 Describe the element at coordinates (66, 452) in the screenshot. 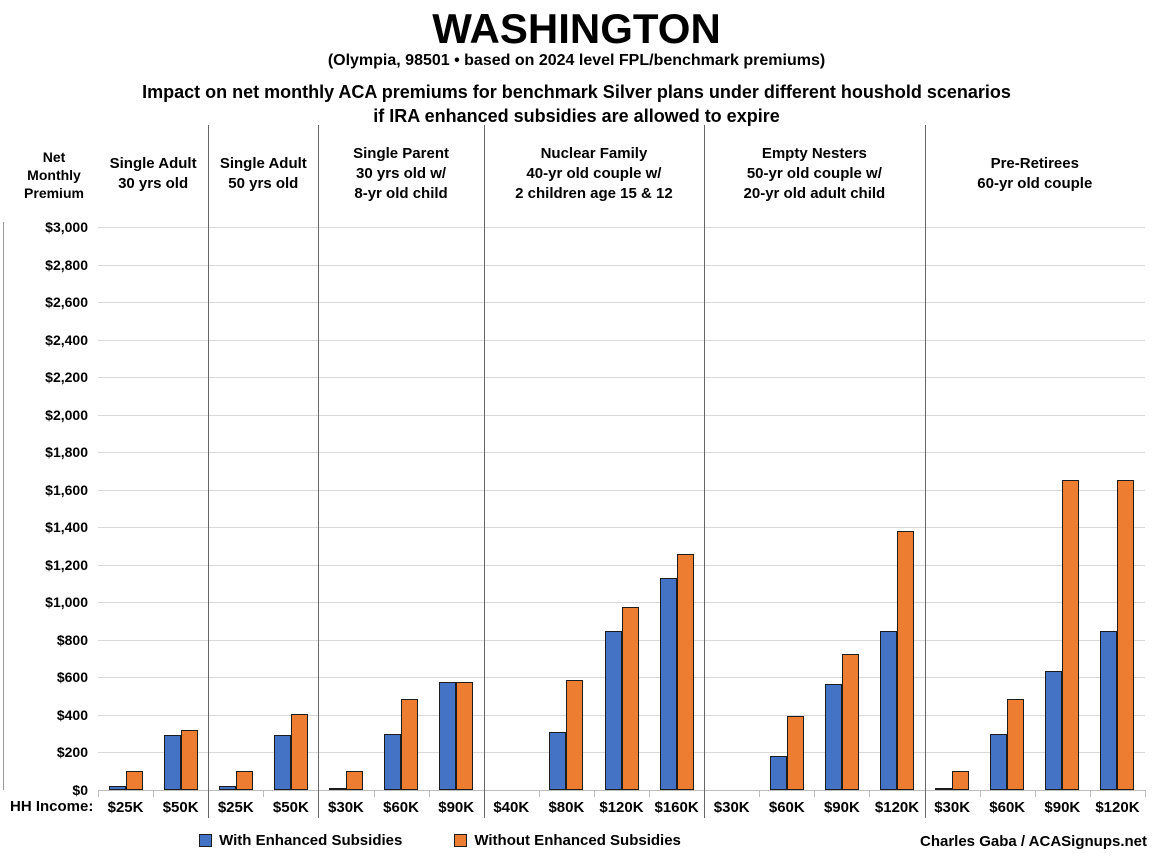

I see `y-tick-label: $1,800` at that location.